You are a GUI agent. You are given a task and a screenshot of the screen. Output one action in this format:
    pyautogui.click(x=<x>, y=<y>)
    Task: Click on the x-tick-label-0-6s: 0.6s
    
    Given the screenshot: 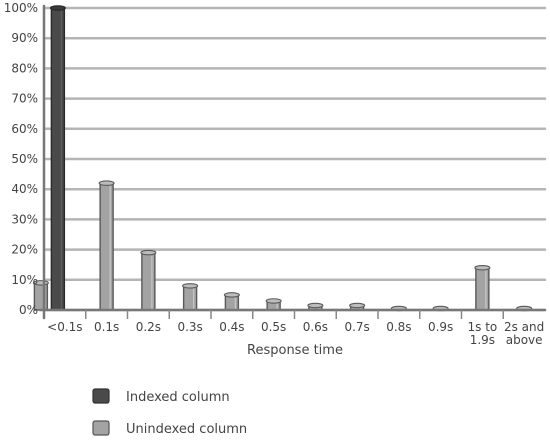 What is the action you would take?
    pyautogui.click(x=315, y=327)
    